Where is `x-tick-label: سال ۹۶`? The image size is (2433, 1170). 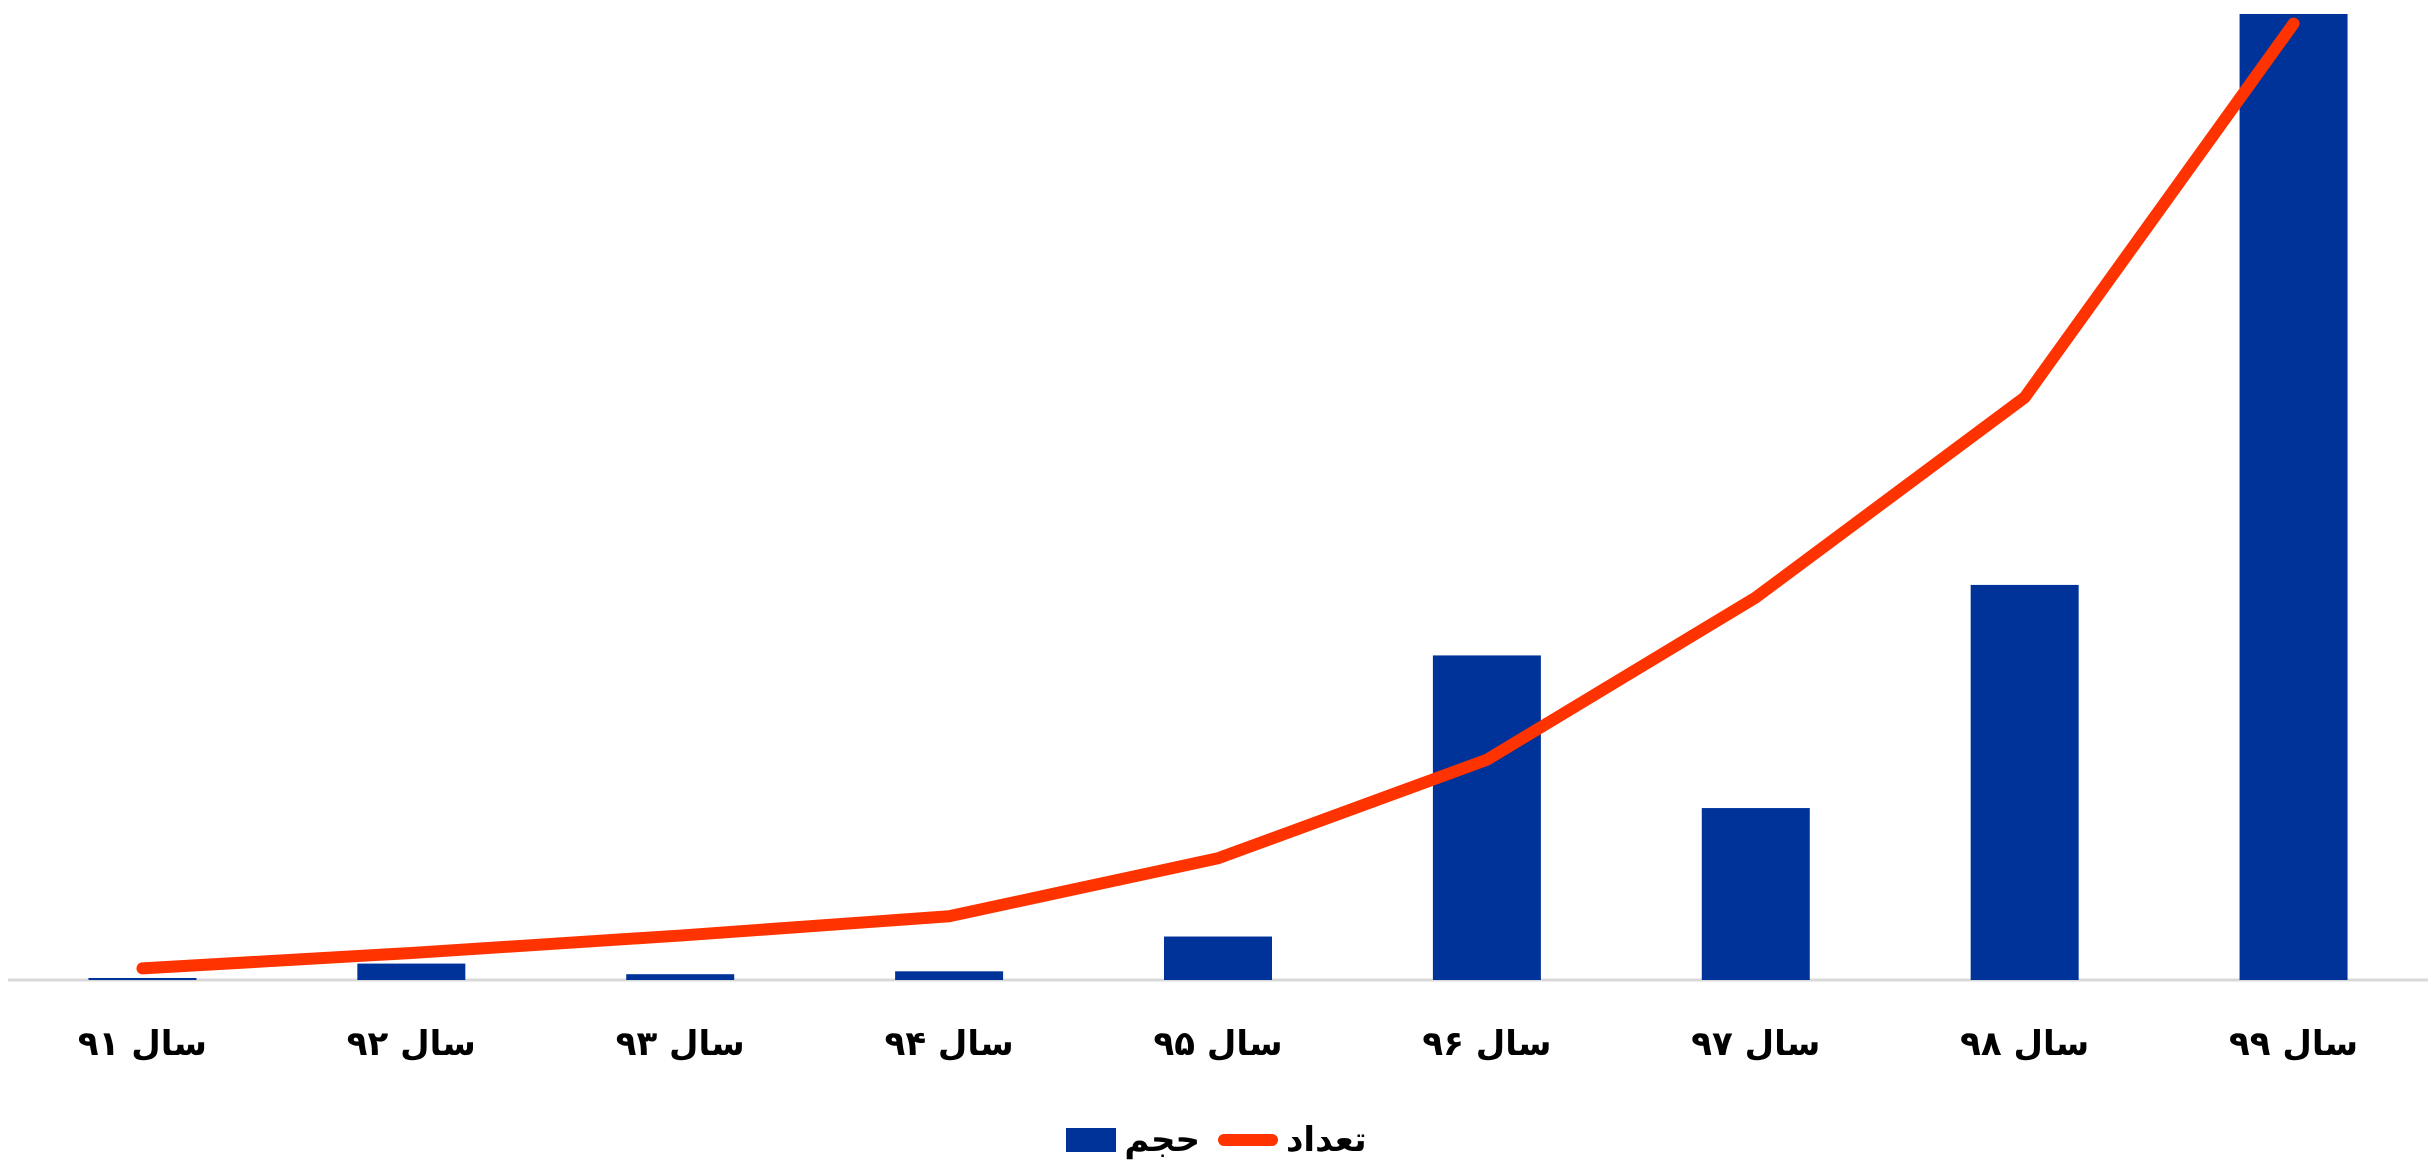 x-tick-label: سال ۹۶ is located at coordinates (1486, 1044).